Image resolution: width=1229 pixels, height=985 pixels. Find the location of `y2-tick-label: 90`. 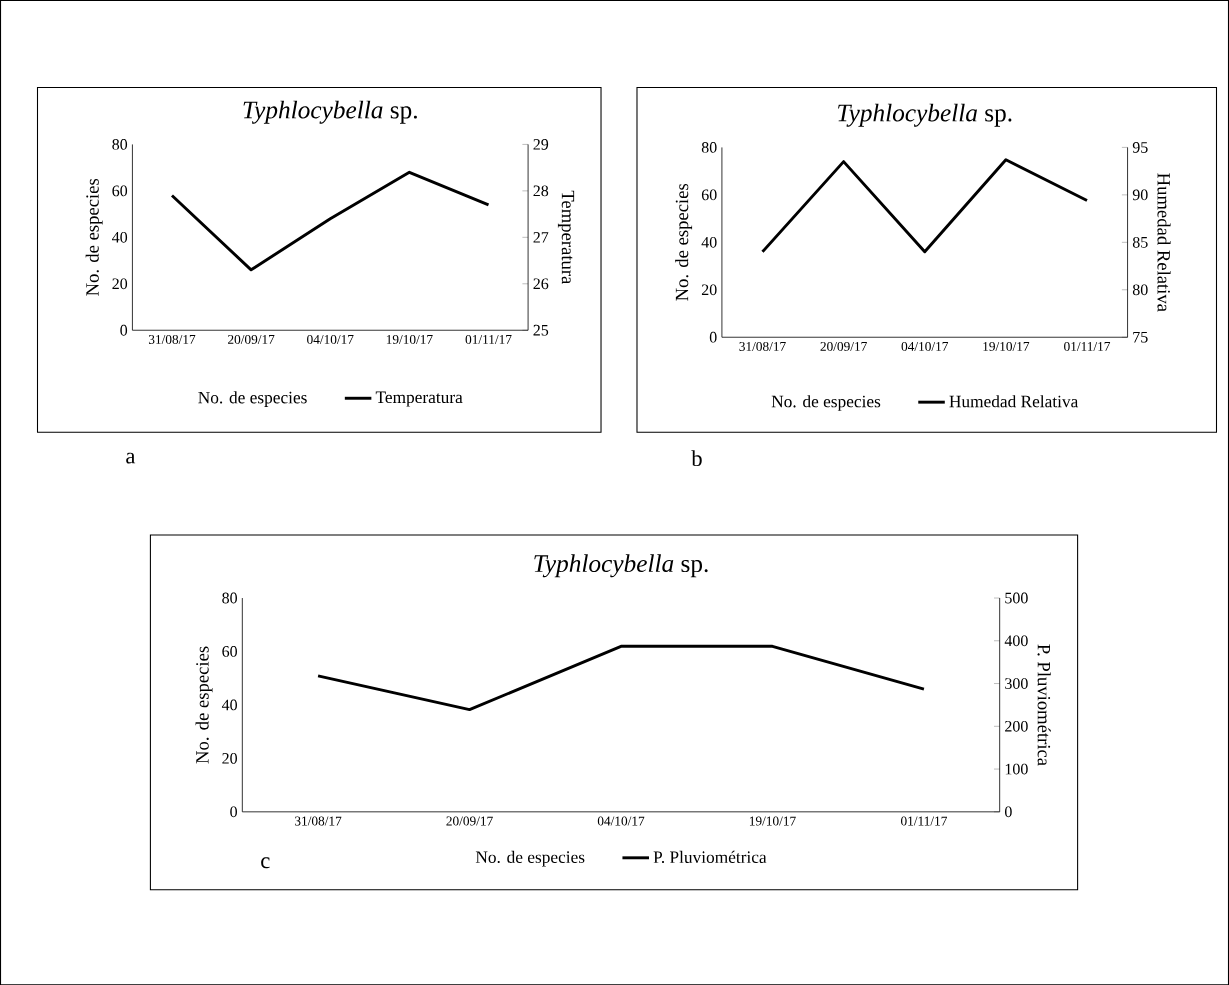

y2-tick-label: 90 is located at coordinates (1140, 195).